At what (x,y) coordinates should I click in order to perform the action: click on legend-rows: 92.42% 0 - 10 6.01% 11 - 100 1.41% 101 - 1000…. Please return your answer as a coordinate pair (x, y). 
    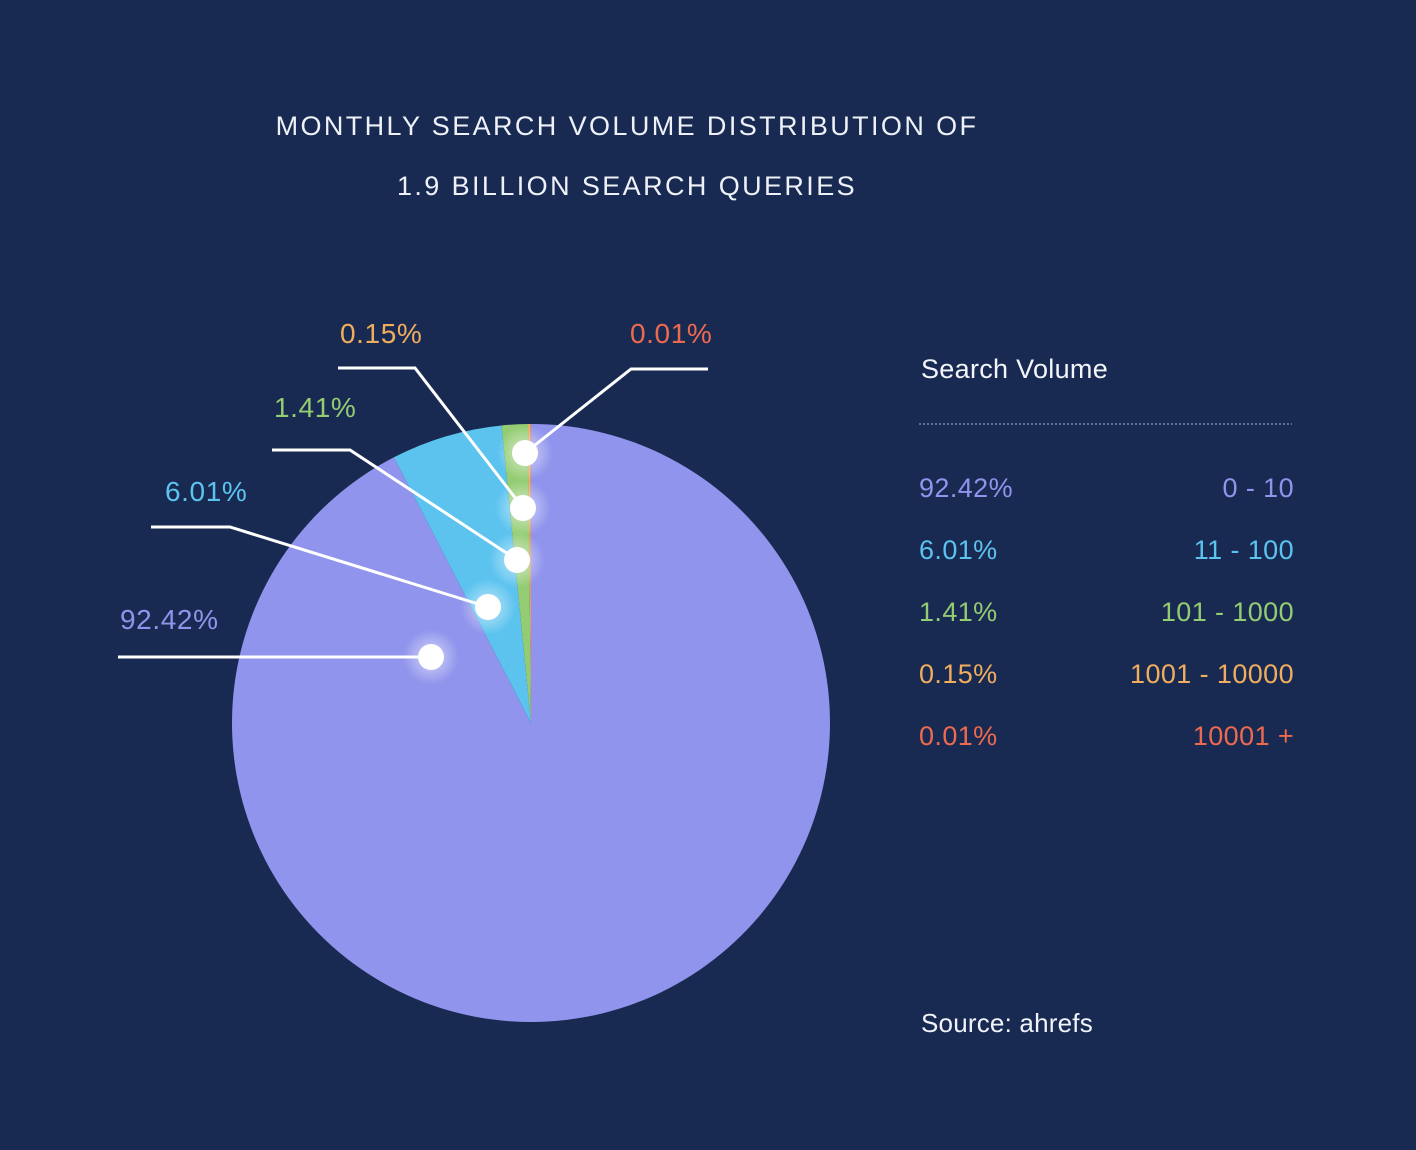
    Looking at the image, I should click on (1106, 612).